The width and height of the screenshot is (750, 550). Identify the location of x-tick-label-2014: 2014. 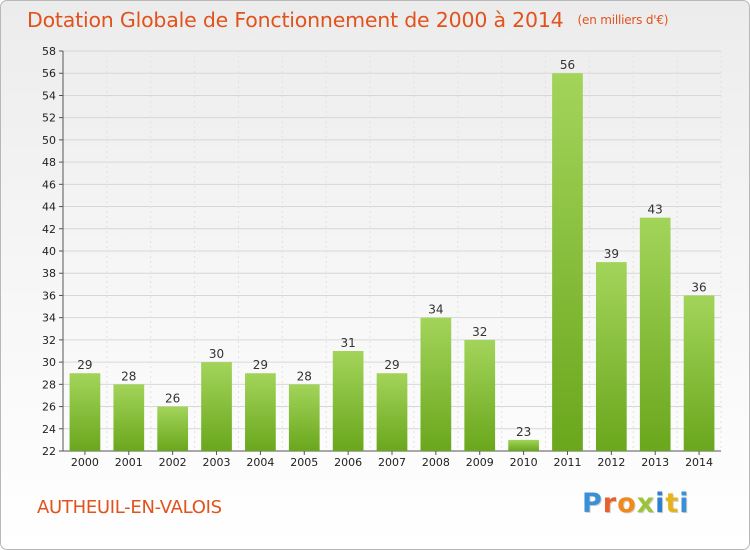
(699, 462).